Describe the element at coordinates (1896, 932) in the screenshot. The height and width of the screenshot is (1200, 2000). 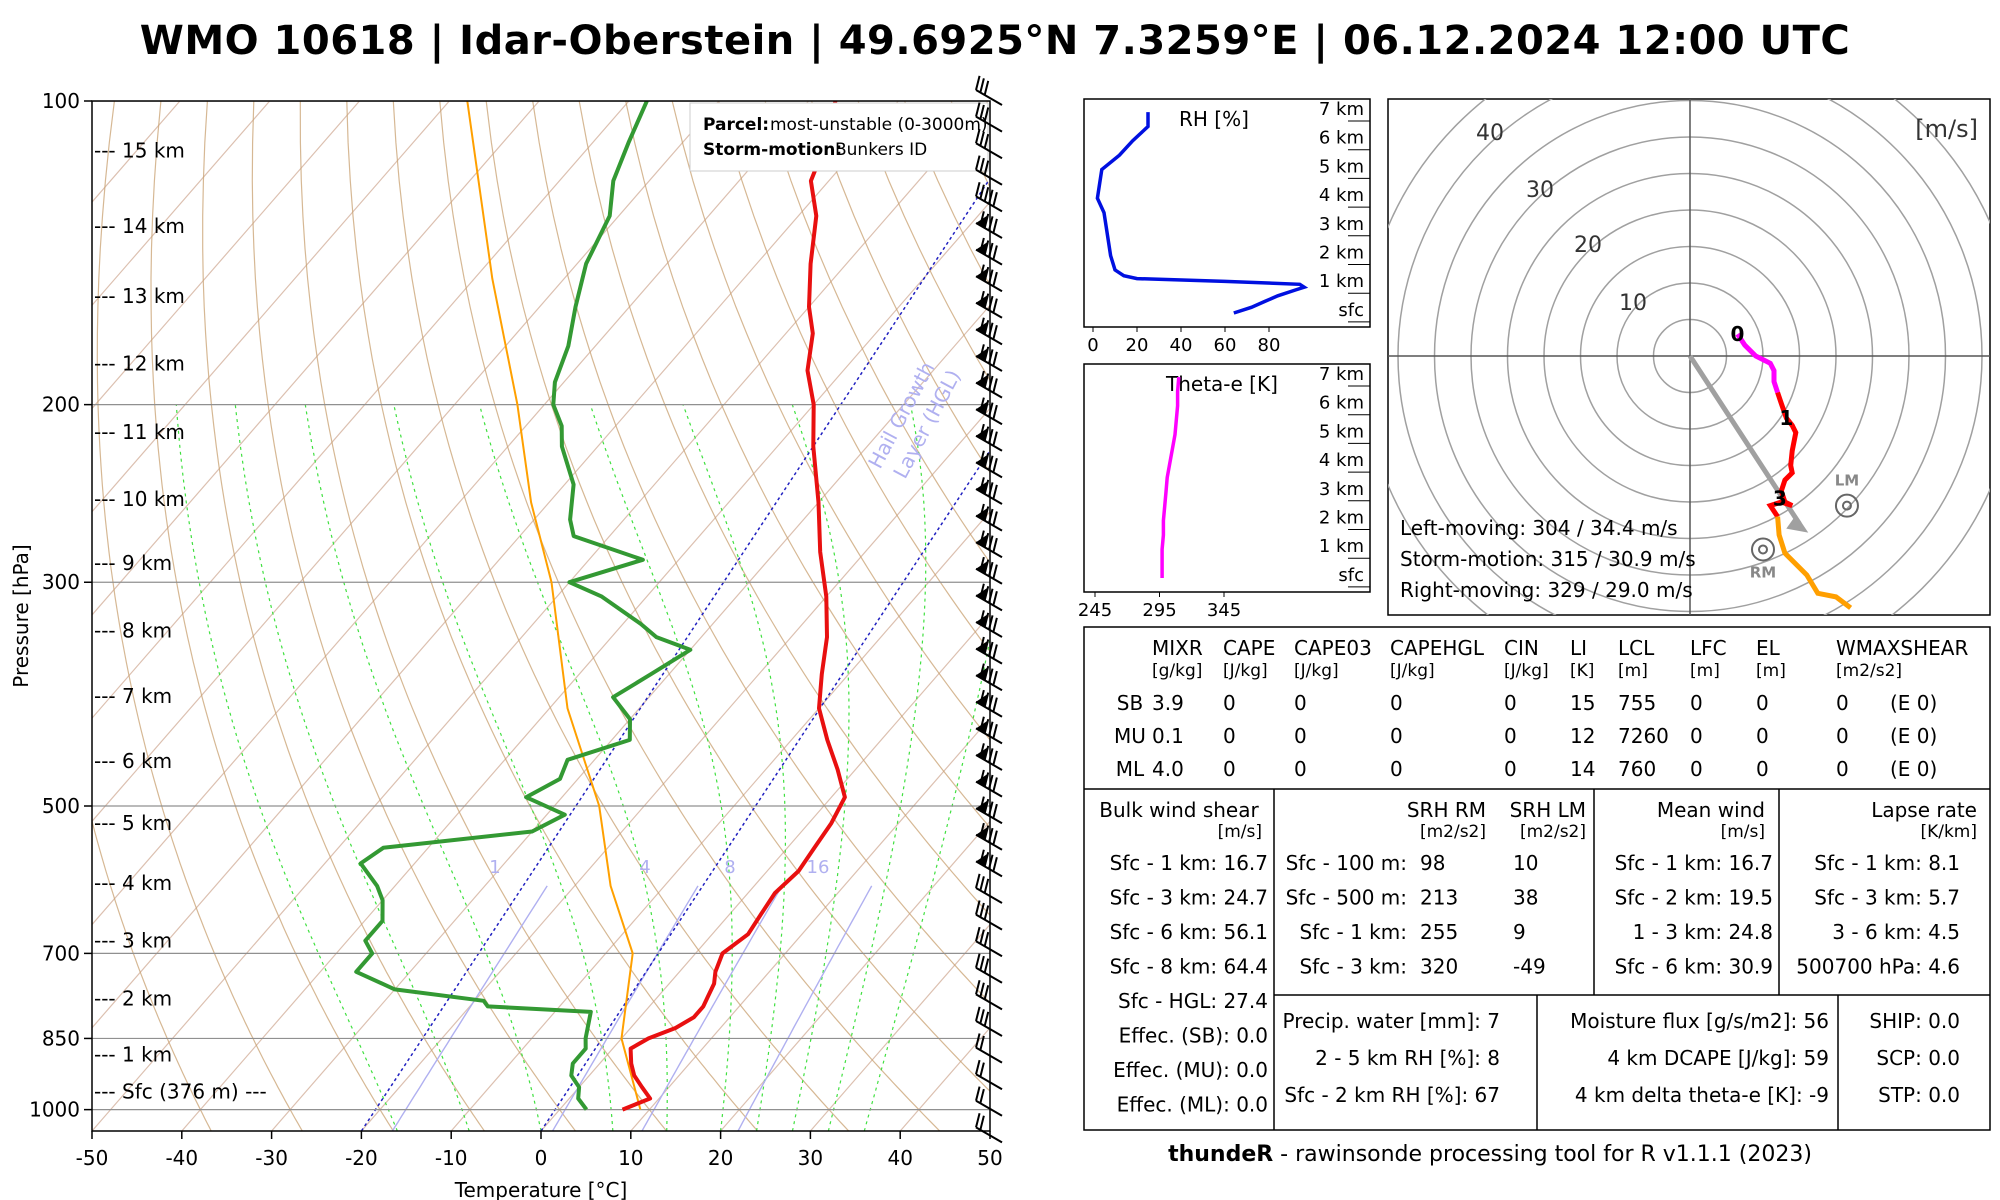
I see `lapse-row: 3 - 6 km: 4.5` at that location.